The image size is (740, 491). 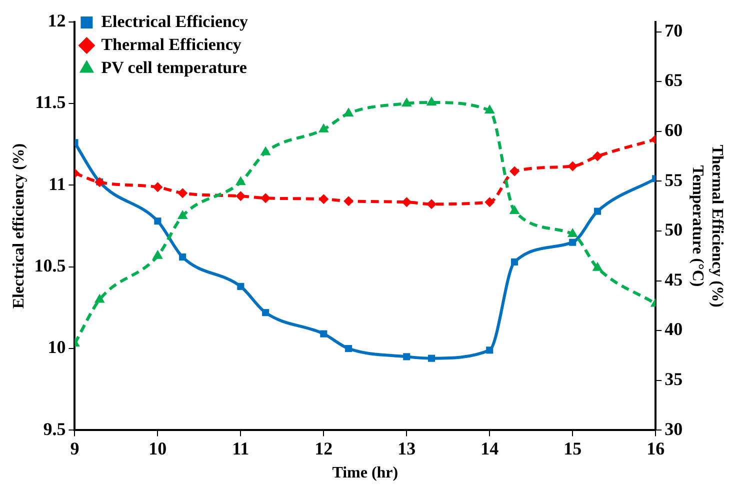 What do you see at coordinates (673, 30) in the screenshot?
I see `y2-tick-label: 70` at bounding box center [673, 30].